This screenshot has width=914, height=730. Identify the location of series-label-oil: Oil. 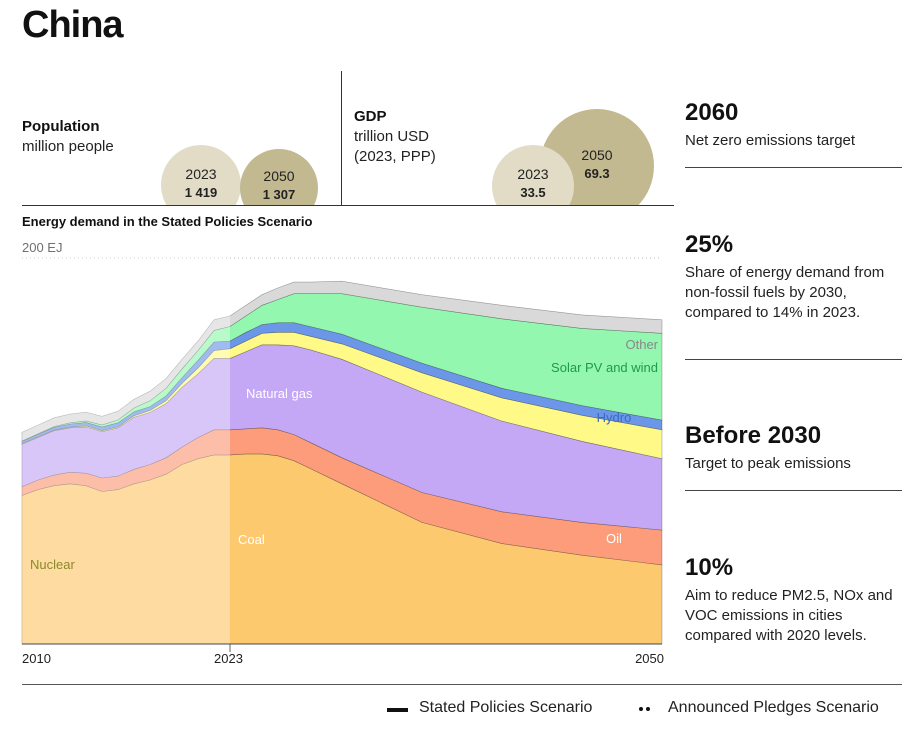
(614, 538).